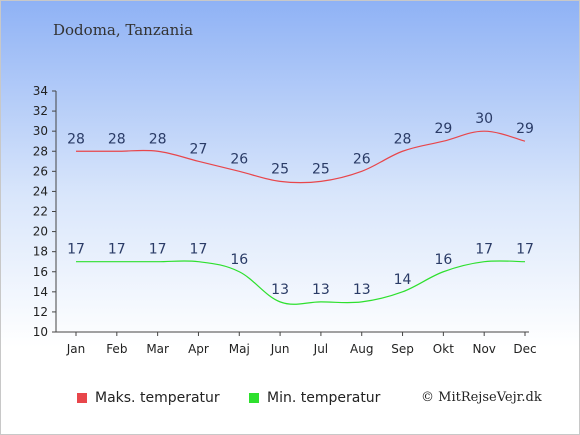 This screenshot has width=580, height=435. Describe the element at coordinates (40, 131) in the screenshot. I see `y-tick-label: 30` at that location.